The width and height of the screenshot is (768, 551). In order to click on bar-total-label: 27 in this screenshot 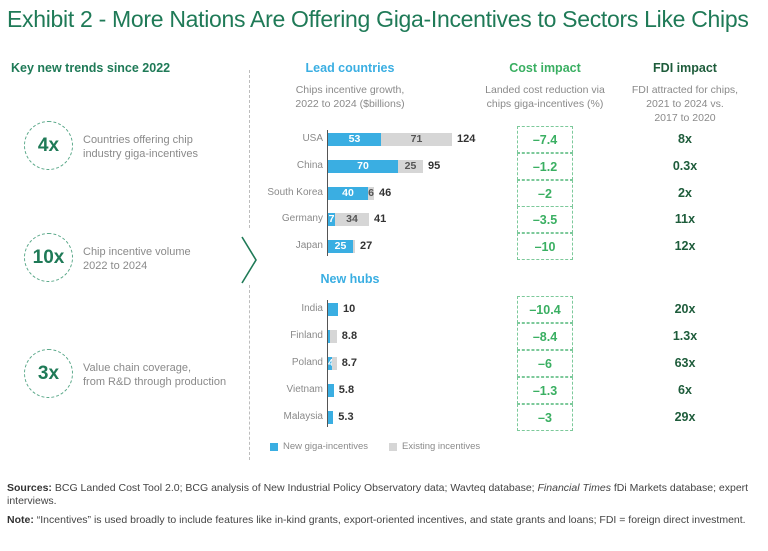, I will do `click(366, 246)`.